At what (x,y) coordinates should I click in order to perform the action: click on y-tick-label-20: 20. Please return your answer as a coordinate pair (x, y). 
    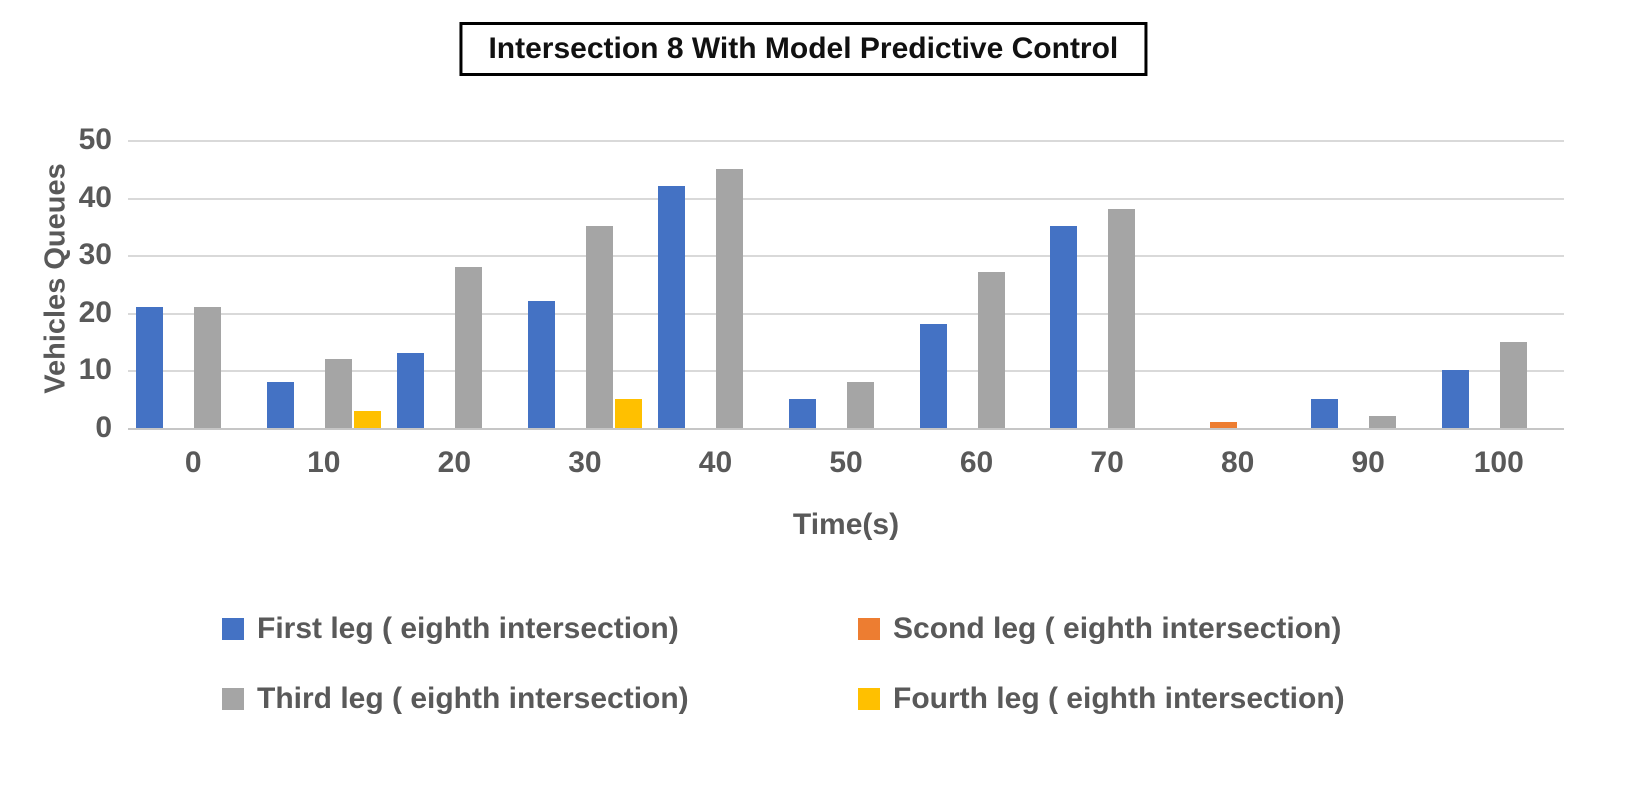
    Looking at the image, I should click on (95, 312).